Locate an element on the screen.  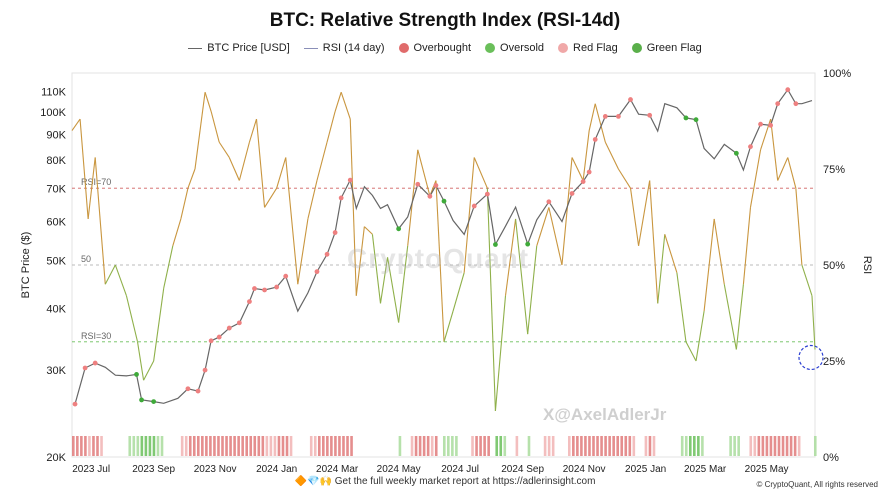
legend-item: RSI (14 day) is located at coordinates (344, 48).